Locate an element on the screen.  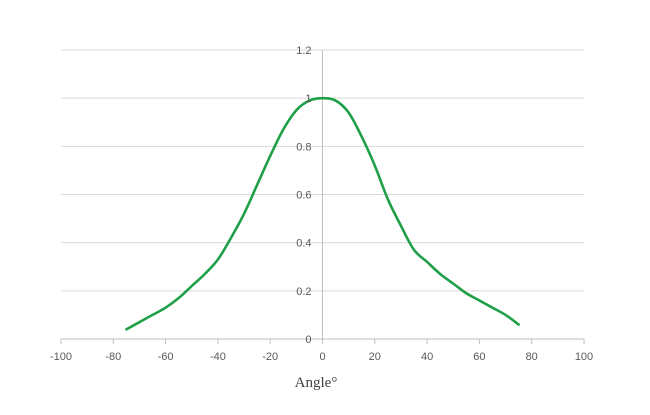
y-tick-labels: 0 0.2 0.4 0.6 0.8 1 1.2 is located at coordinates (303, 195).